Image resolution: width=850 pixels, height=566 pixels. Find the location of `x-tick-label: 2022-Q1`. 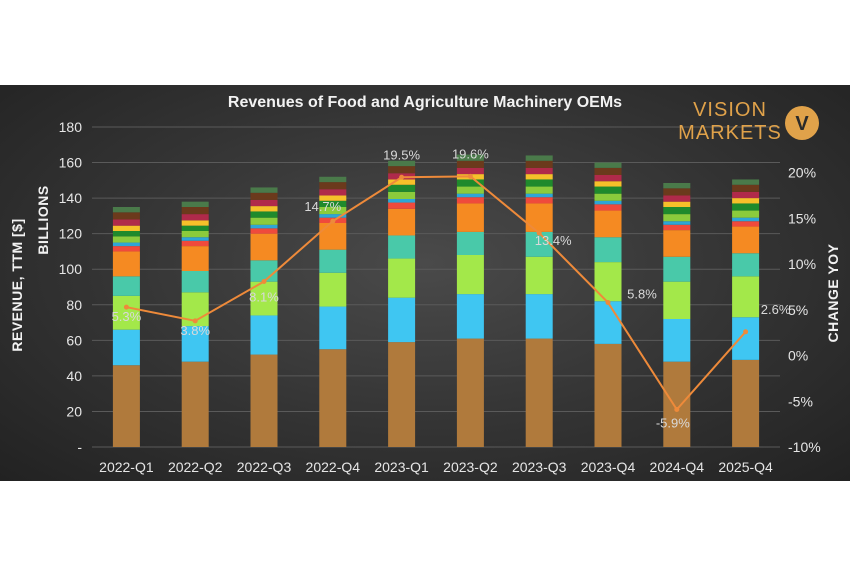

x-tick-label: 2022-Q1 is located at coordinates (126, 467).